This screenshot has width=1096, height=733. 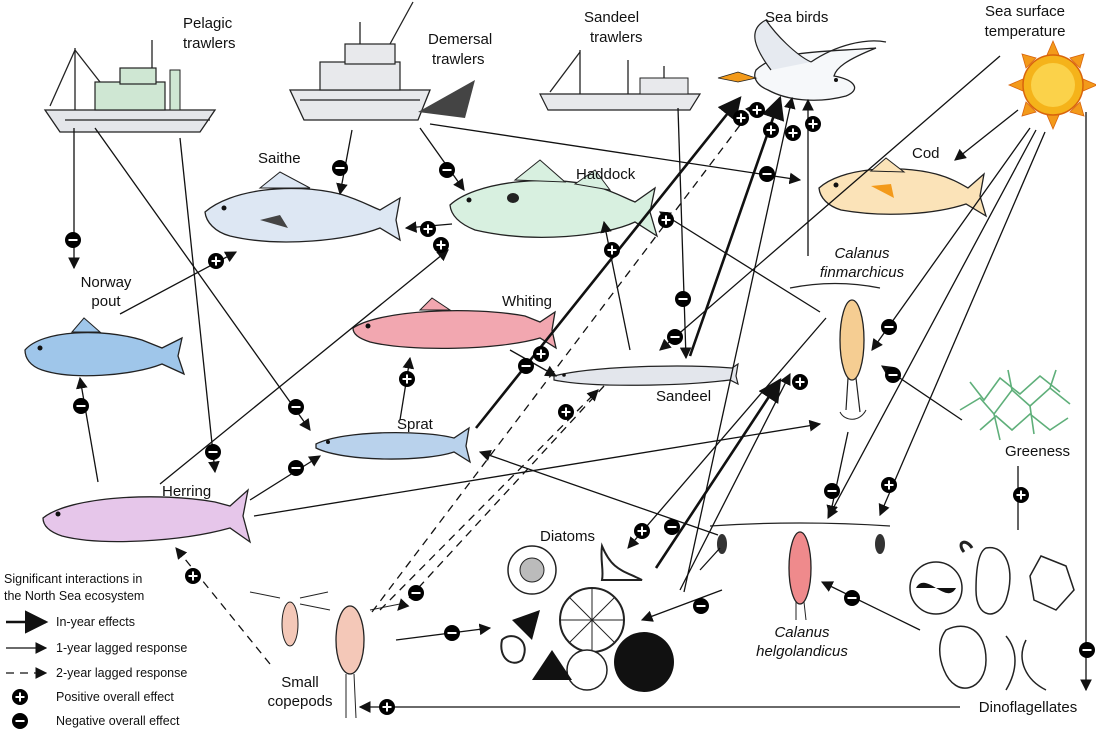 What do you see at coordinates (684, 233) in the screenshot?
I see `arrow-sandeel-trawler-to-sandeel` at bounding box center [684, 233].